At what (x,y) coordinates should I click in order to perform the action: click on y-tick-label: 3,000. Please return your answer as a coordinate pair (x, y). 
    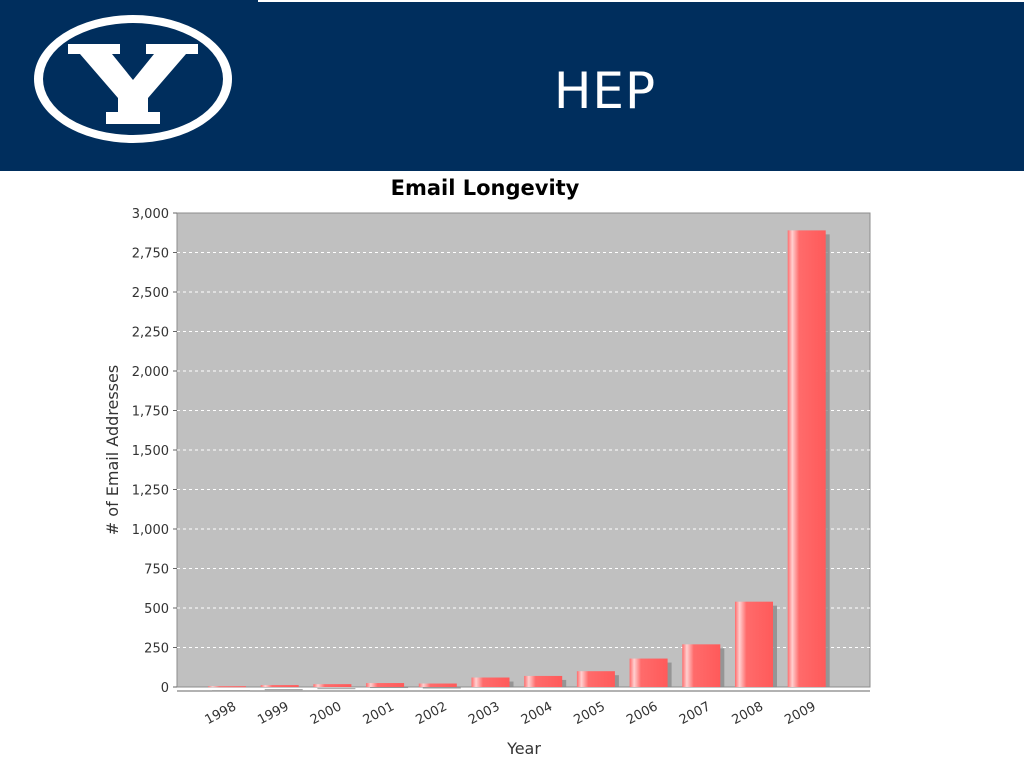
    Looking at the image, I should click on (150, 214).